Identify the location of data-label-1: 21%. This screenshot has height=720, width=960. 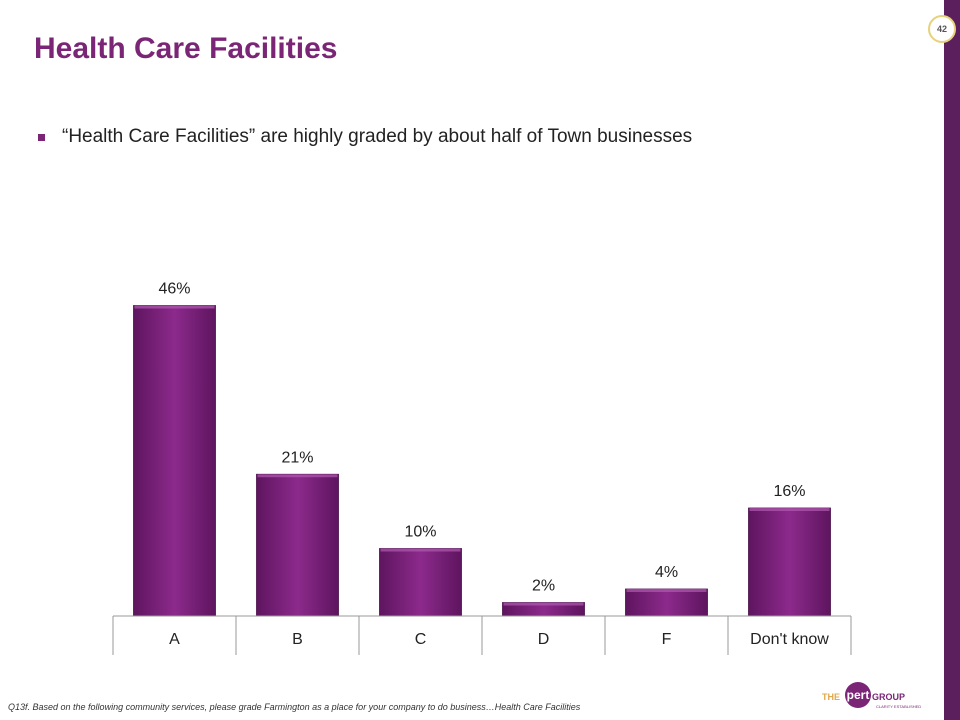
(297, 457).